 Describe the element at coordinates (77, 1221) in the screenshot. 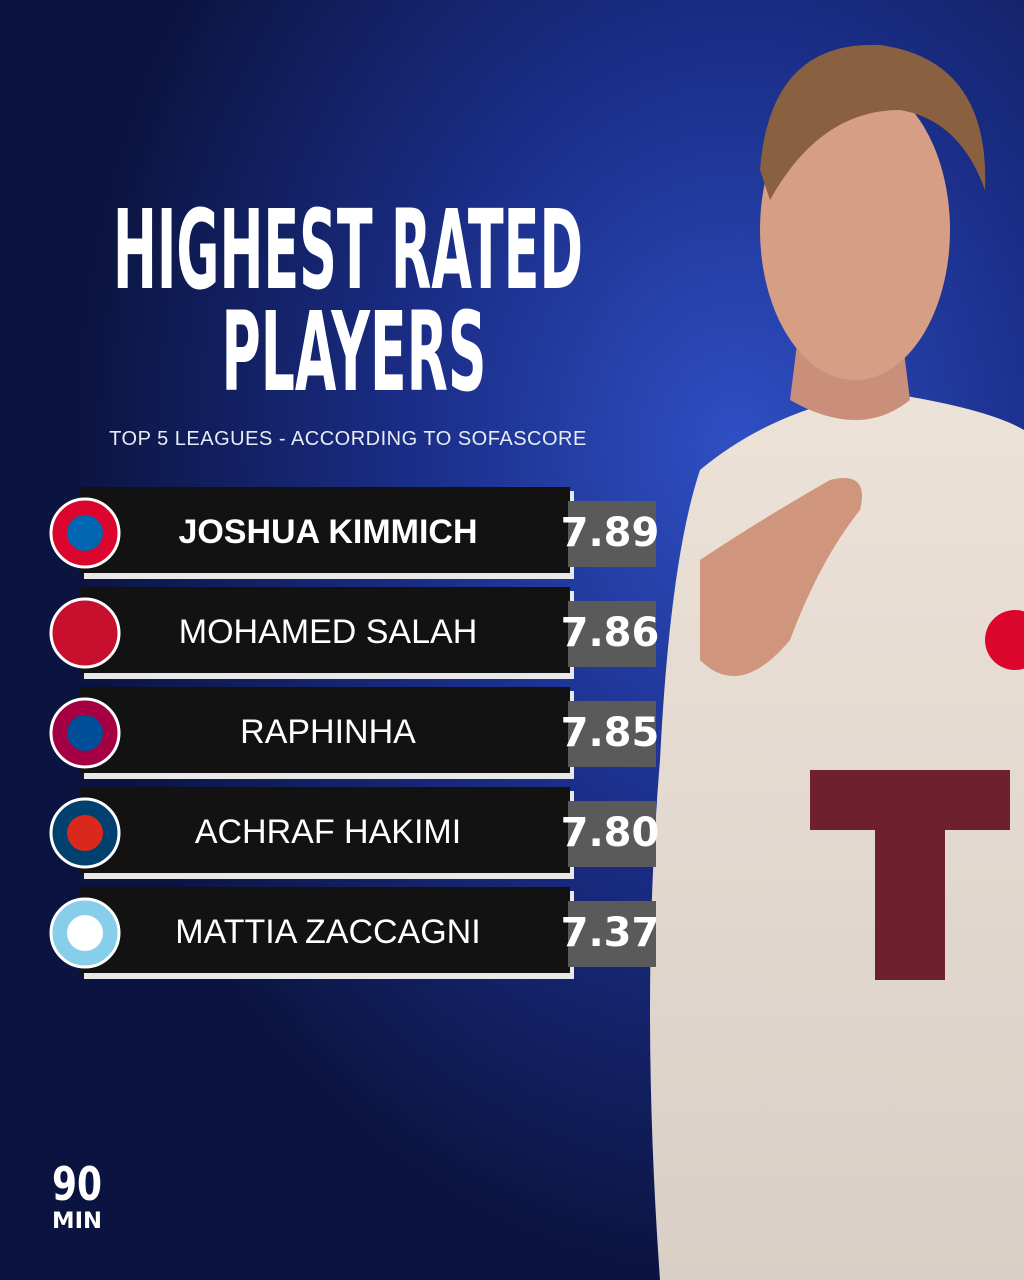

I see `brand-bottom: MIN` at that location.